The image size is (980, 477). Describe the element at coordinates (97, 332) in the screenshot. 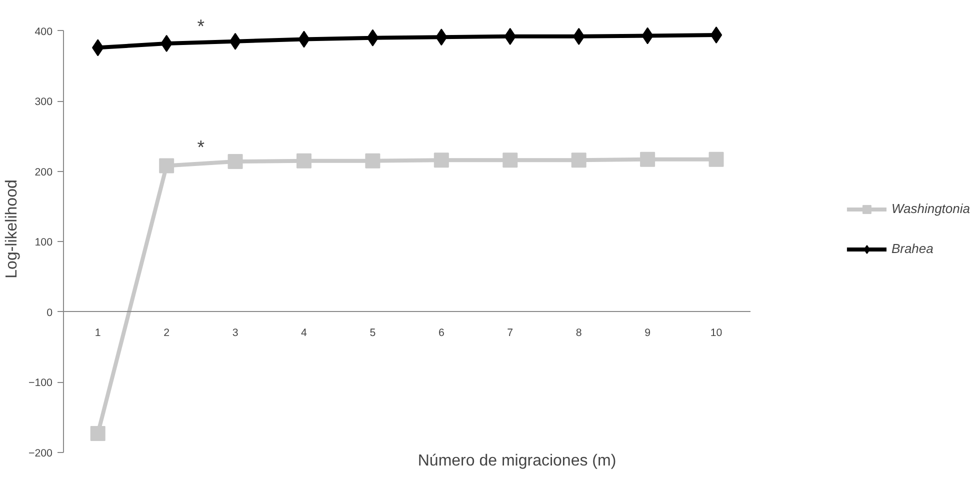

I see `x-tick-label: 1` at that location.